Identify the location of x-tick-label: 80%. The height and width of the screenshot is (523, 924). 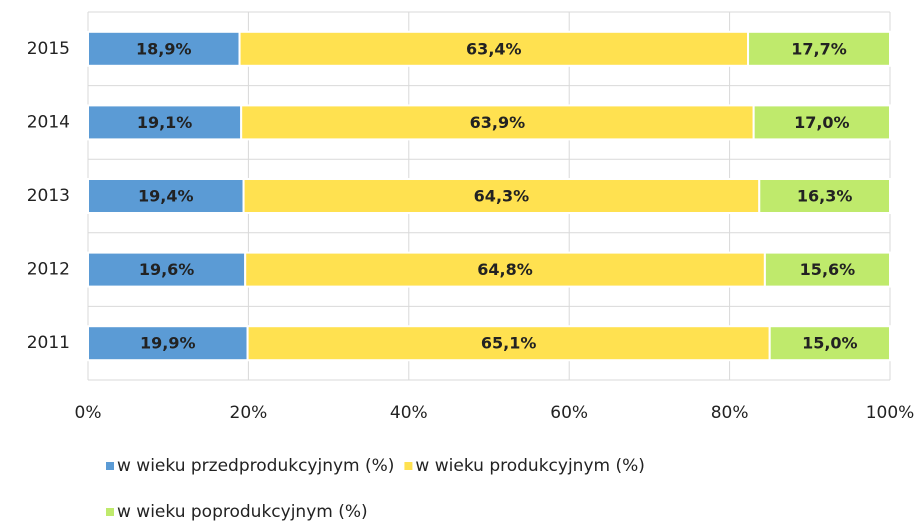
(730, 413).